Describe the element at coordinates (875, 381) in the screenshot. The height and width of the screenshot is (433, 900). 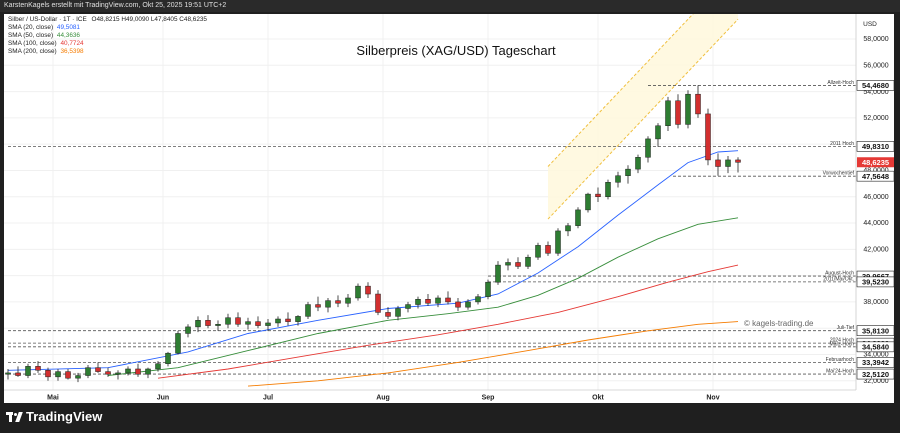
I see `y-tick-label: 32,0000` at that location.